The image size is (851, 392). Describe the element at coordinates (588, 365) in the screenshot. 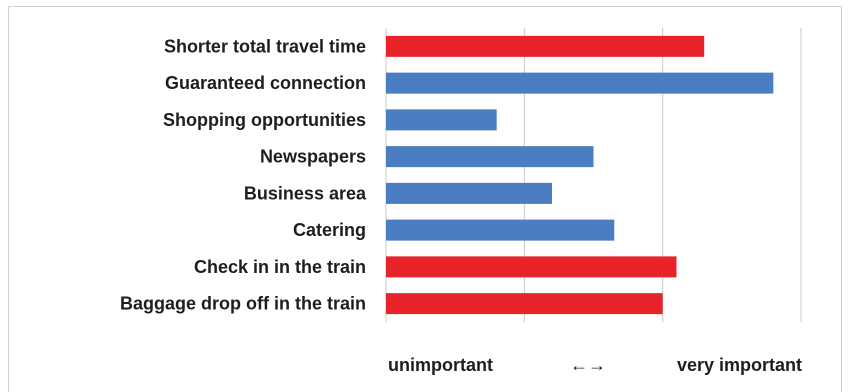

I see `axis-note-arrow: ←→` at that location.